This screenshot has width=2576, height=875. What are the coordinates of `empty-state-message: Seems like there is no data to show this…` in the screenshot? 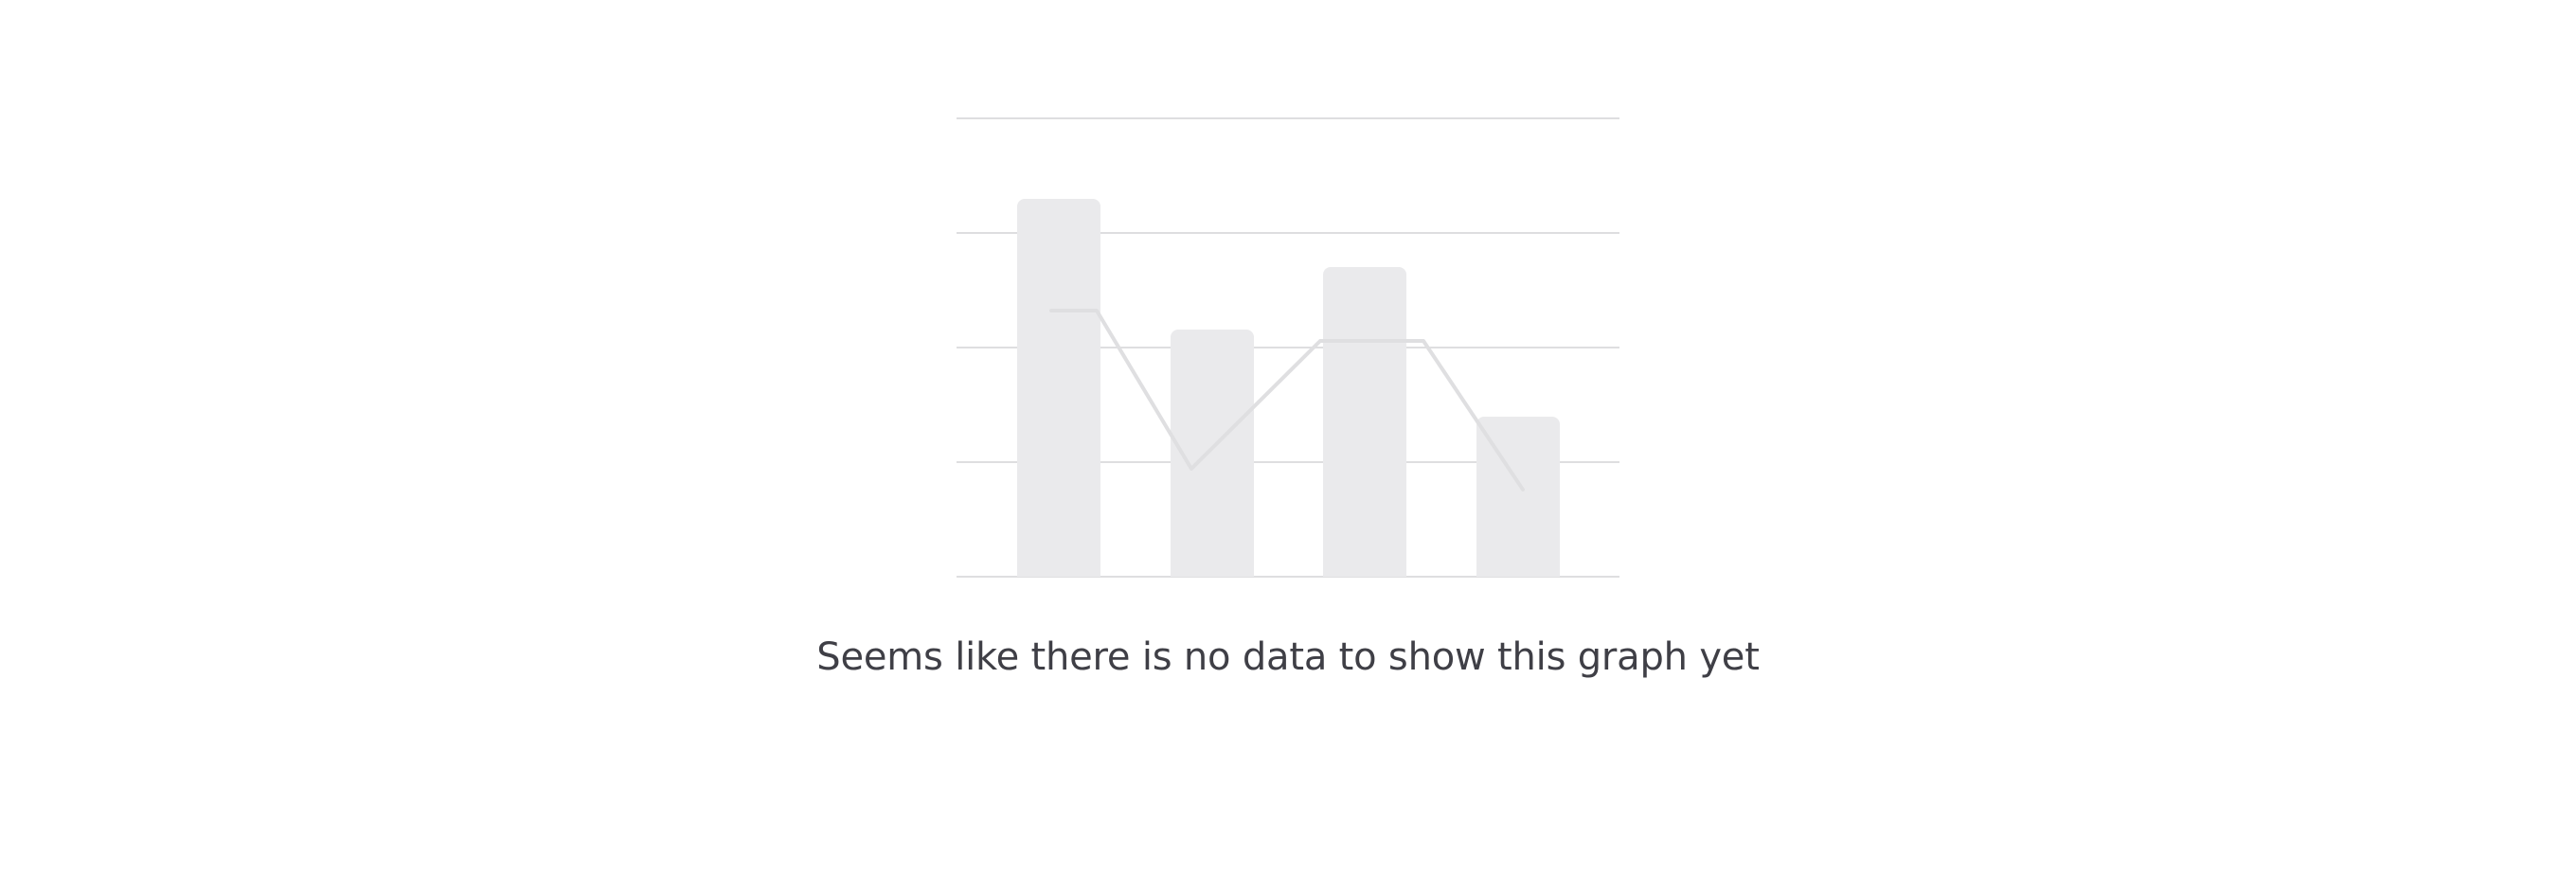 It's located at (1288, 657).